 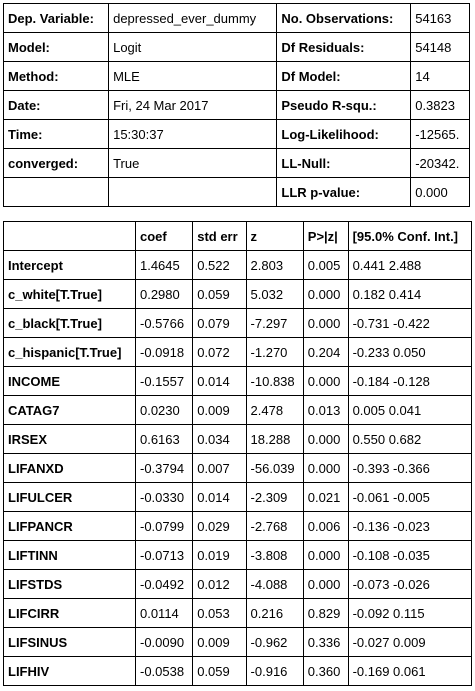 What do you see at coordinates (219, 584) in the screenshot?
I see `std-err-value: 0.012` at bounding box center [219, 584].